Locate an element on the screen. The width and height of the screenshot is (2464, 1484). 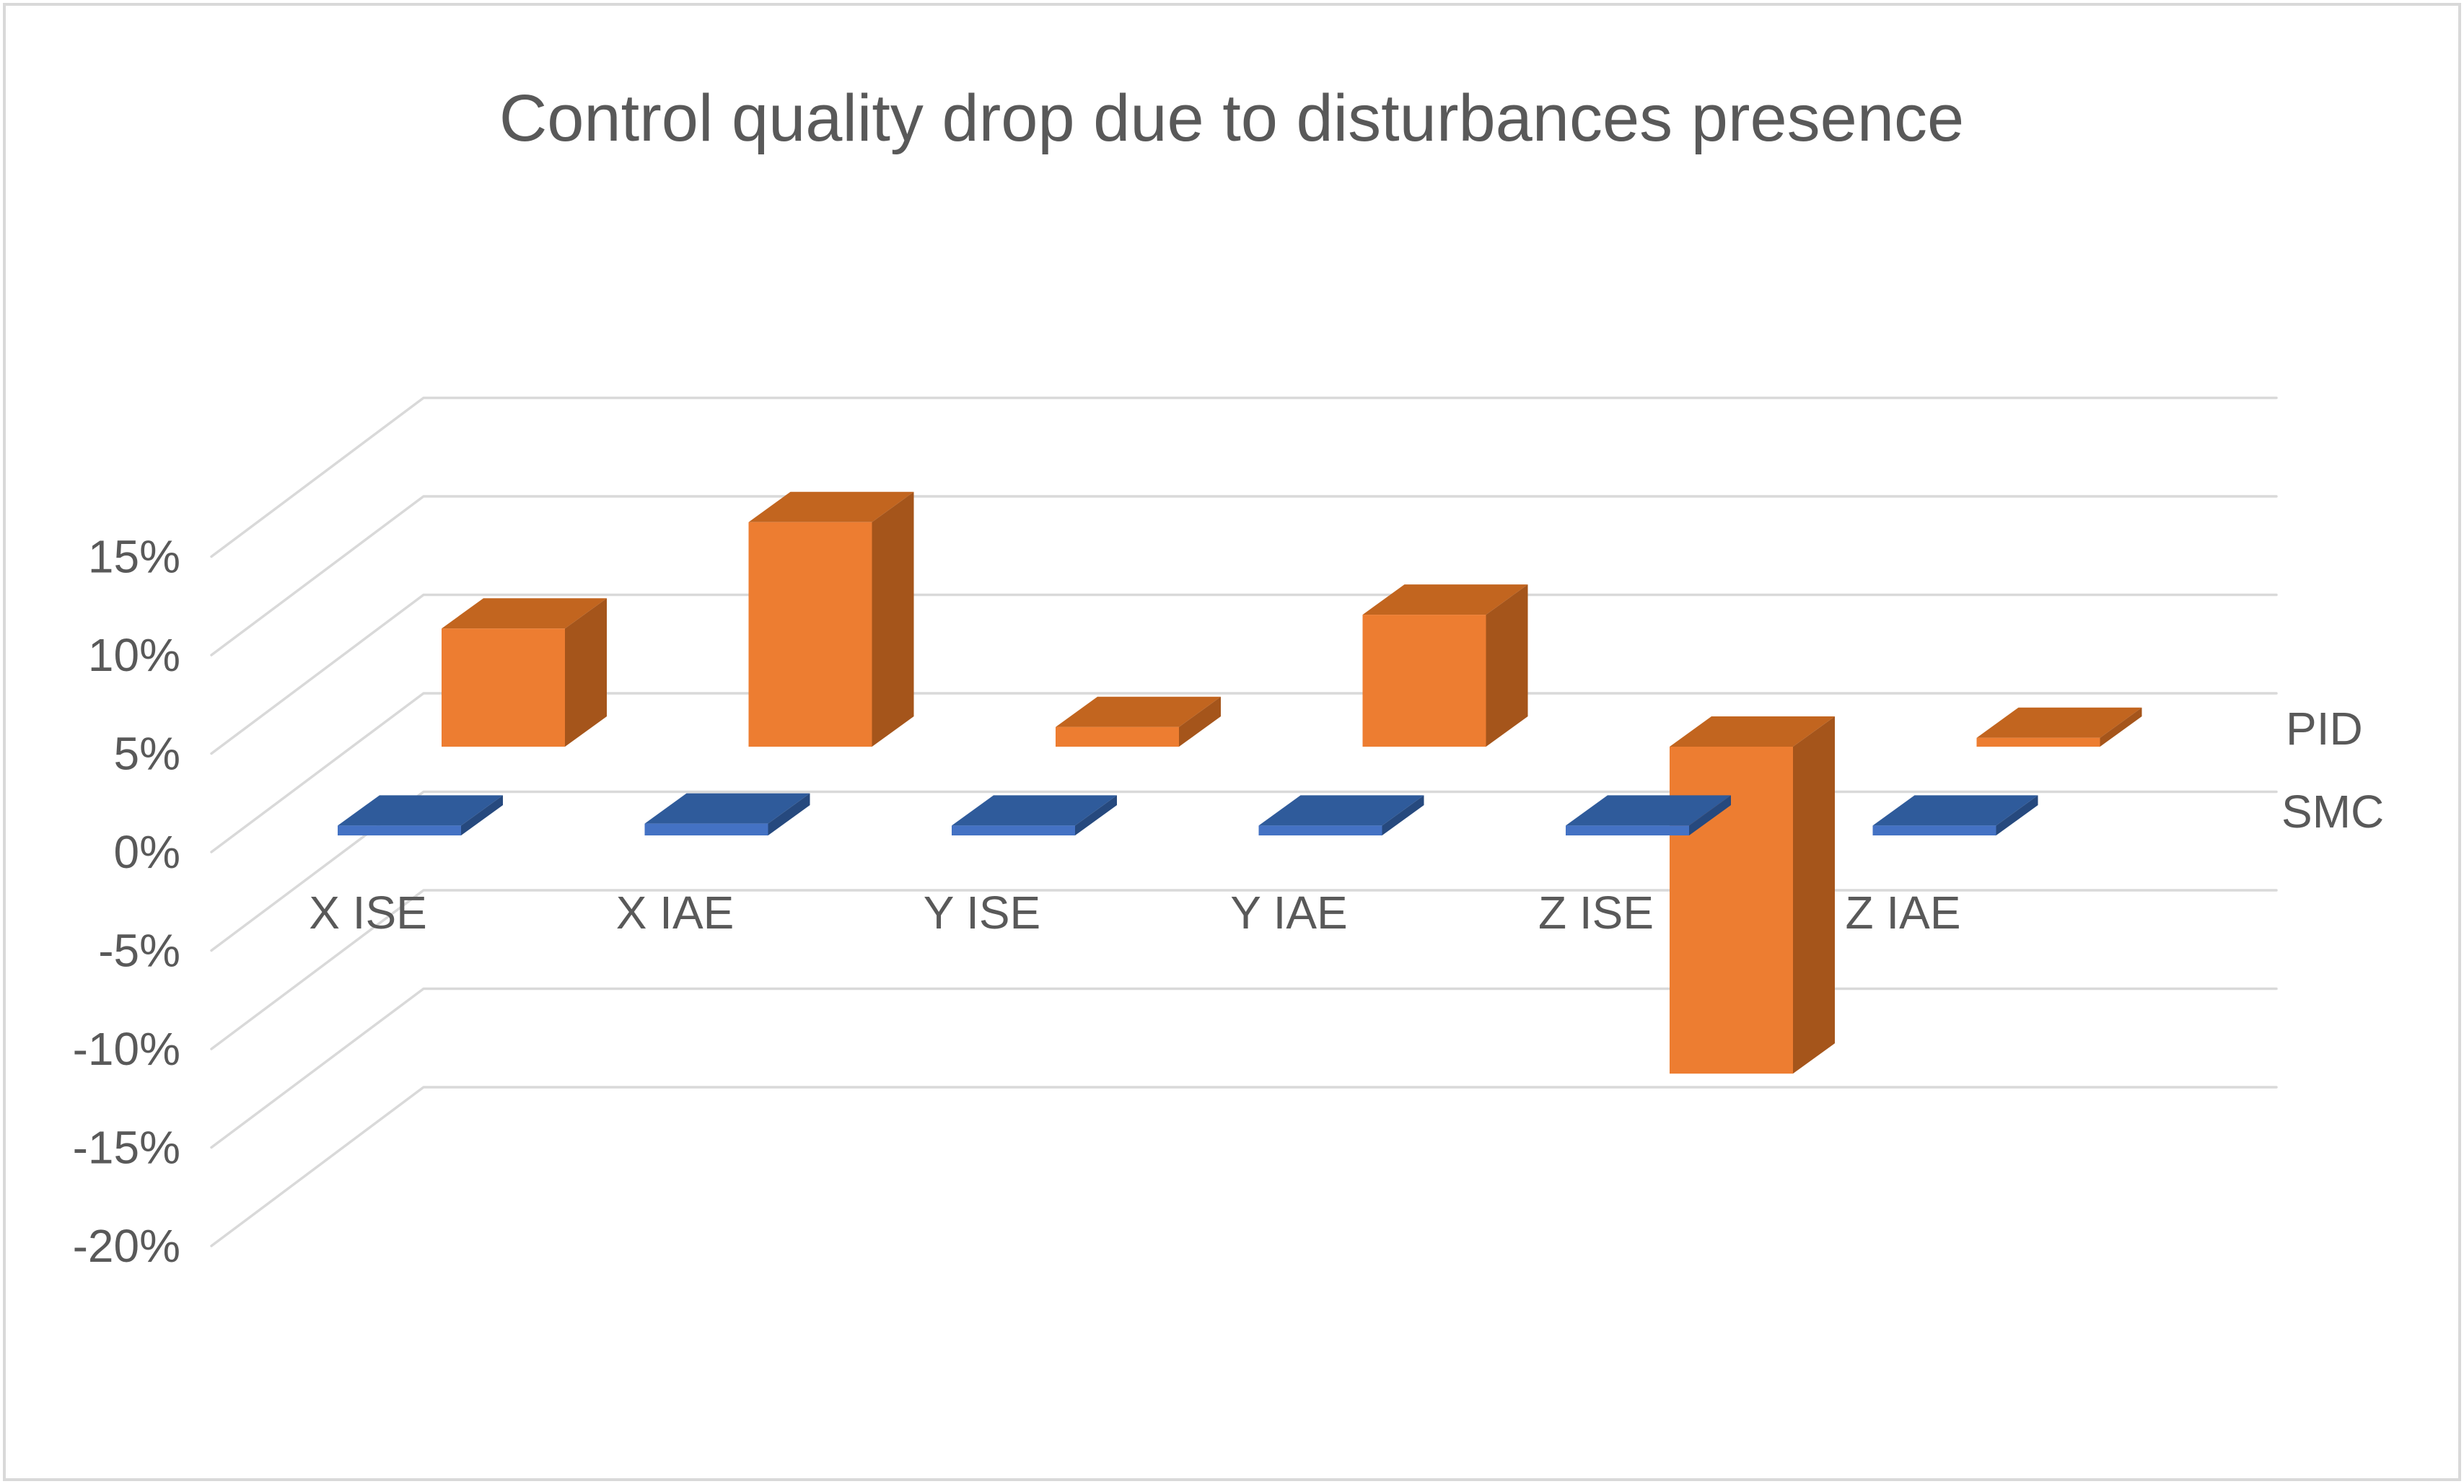
bar-pid-z-ise-top-face is located at coordinates (1752, 731).